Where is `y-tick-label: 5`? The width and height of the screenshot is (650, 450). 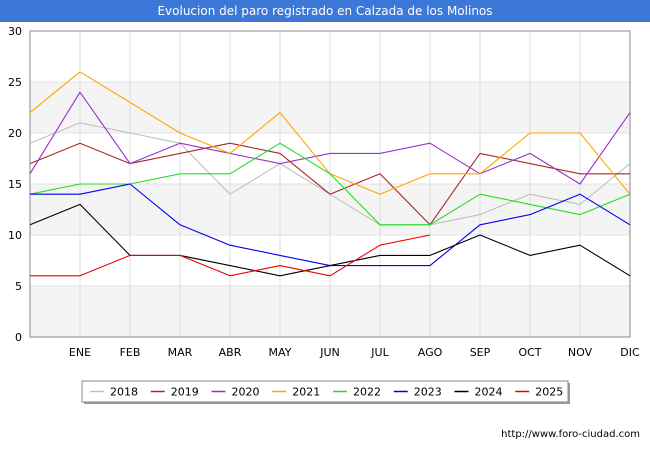 y-tick-label: 5 is located at coordinates (18, 286).